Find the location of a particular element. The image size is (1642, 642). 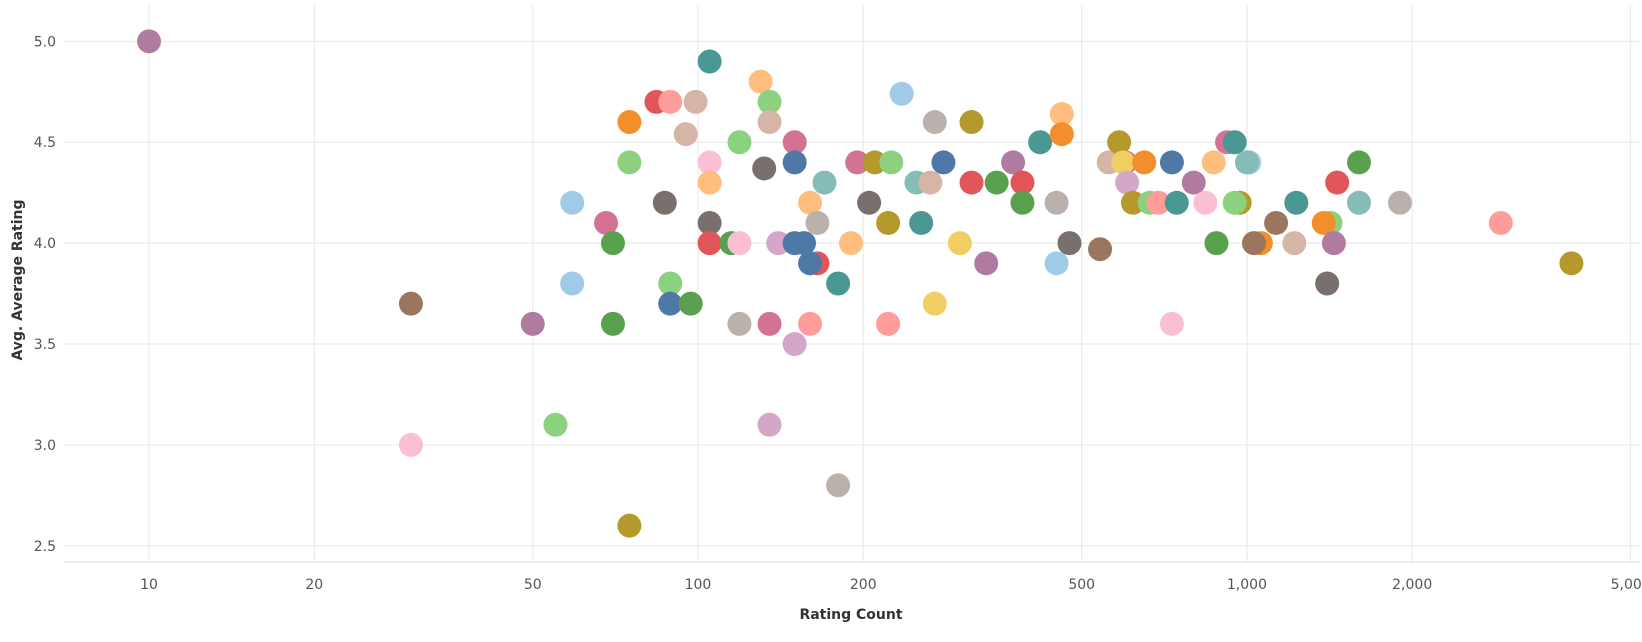

x-tick-label: 2,000 is located at coordinates (1412, 585).